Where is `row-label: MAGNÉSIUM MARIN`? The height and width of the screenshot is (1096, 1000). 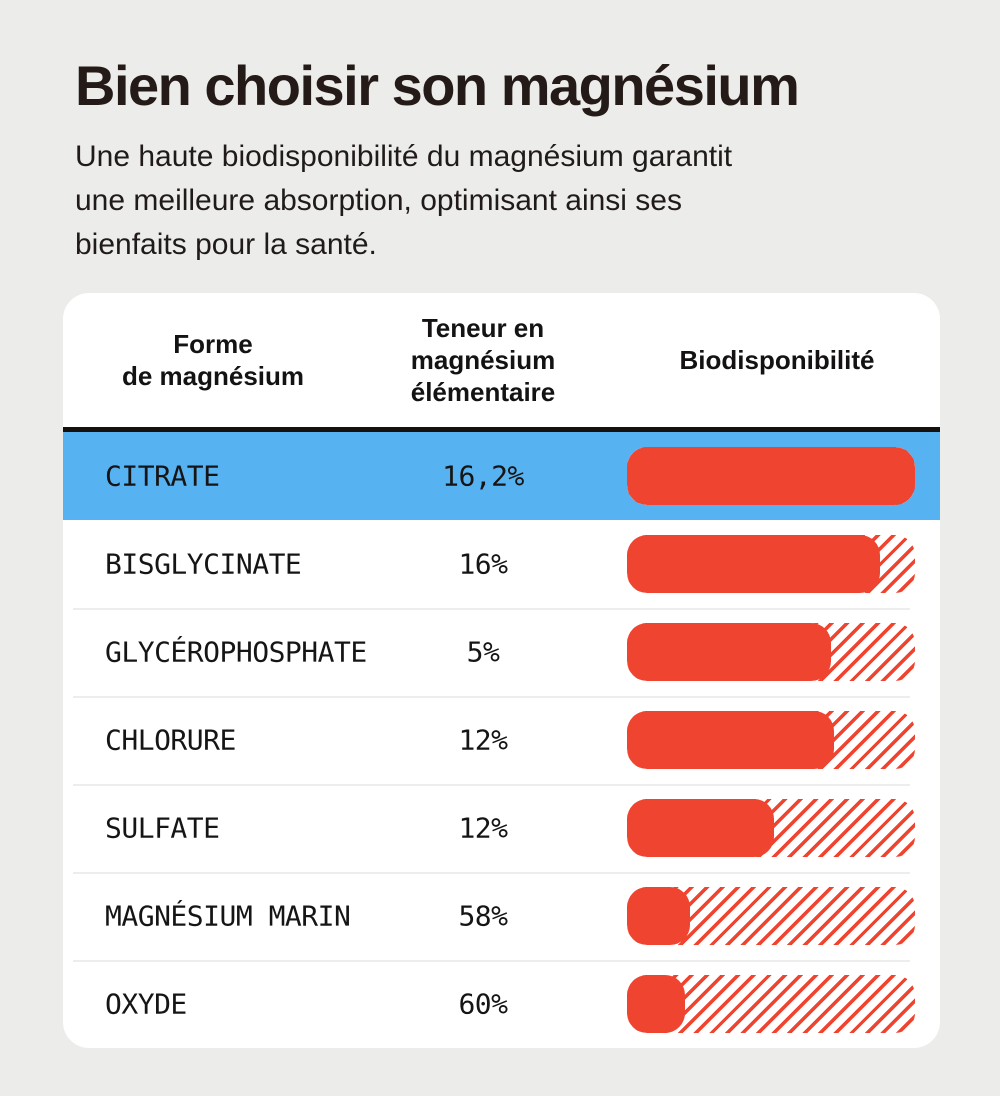
row-label: MAGNÉSIUM MARIN is located at coordinates (228, 916).